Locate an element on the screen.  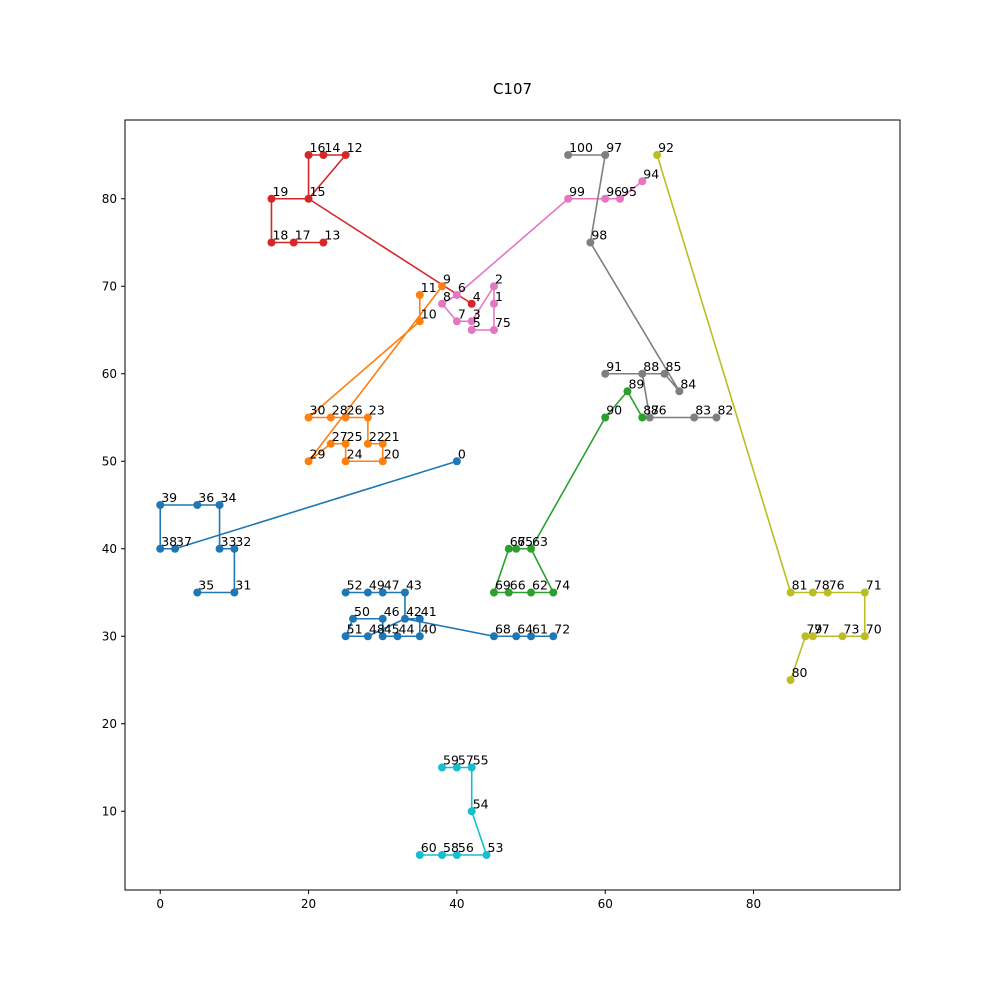
point-label: 75 is located at coordinates (503, 322).